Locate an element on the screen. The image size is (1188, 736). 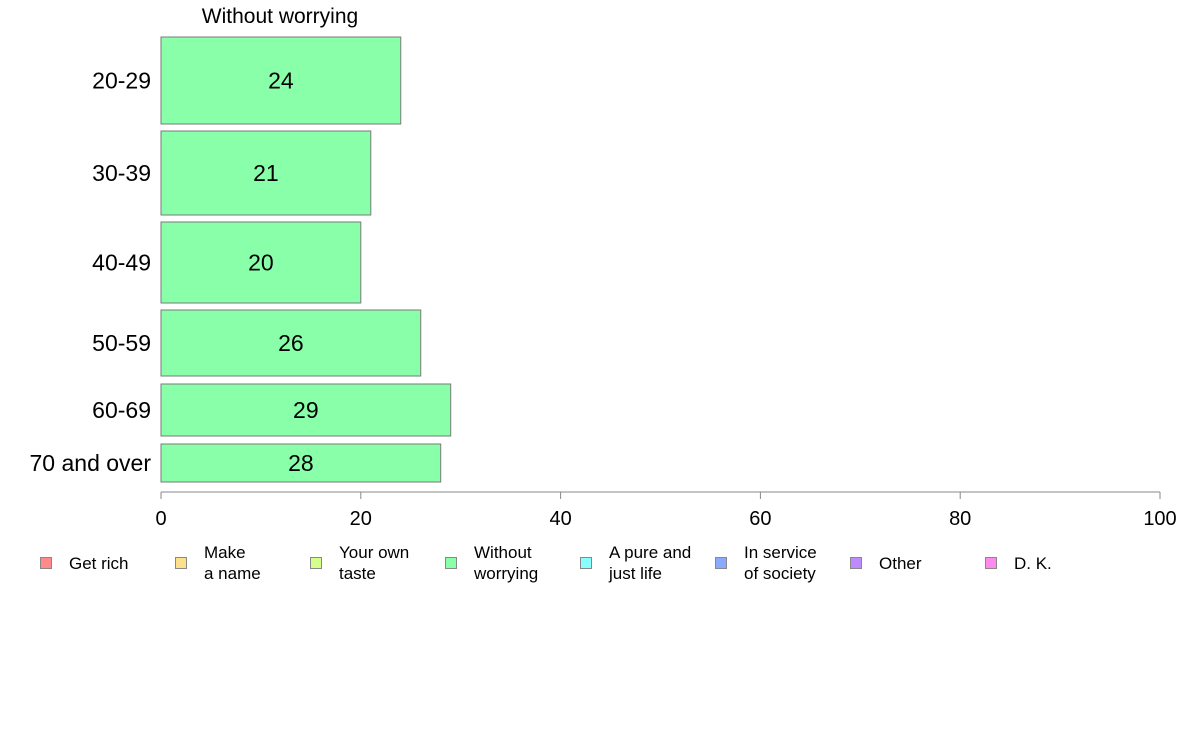
category-label: 40-49 is located at coordinates (121, 263).